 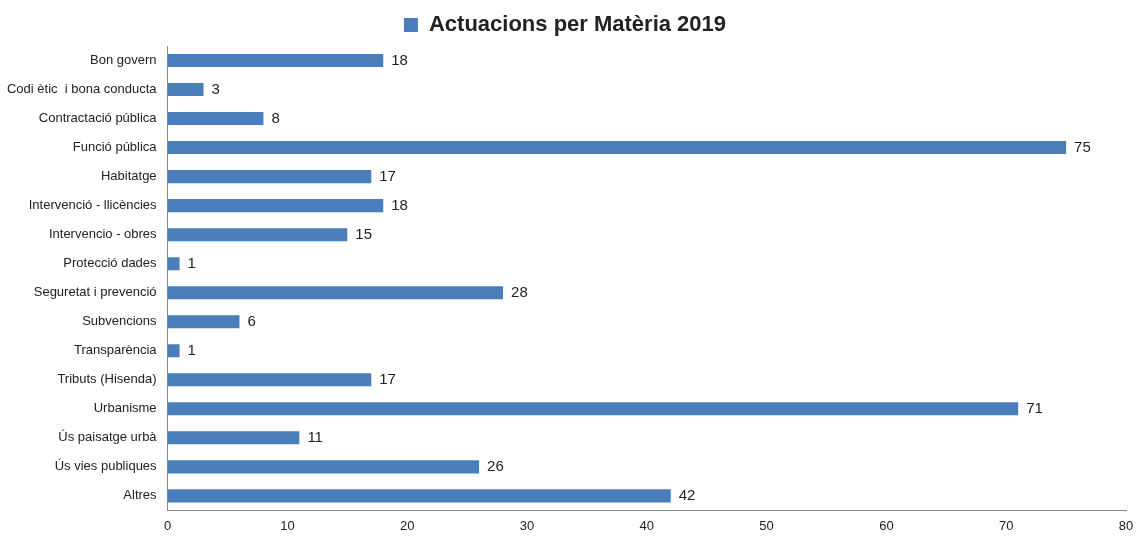 What do you see at coordinates (766, 525) in the screenshot?
I see `x-tick-label: 50` at bounding box center [766, 525].